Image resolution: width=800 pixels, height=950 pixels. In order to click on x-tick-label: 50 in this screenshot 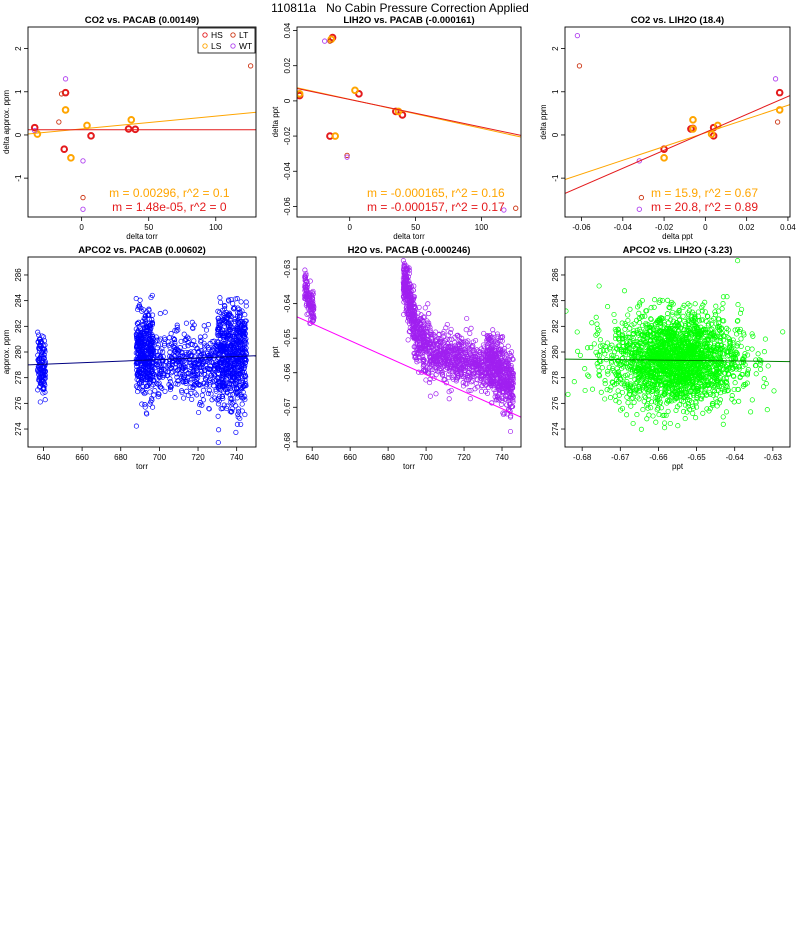, I will do `click(148, 227)`.